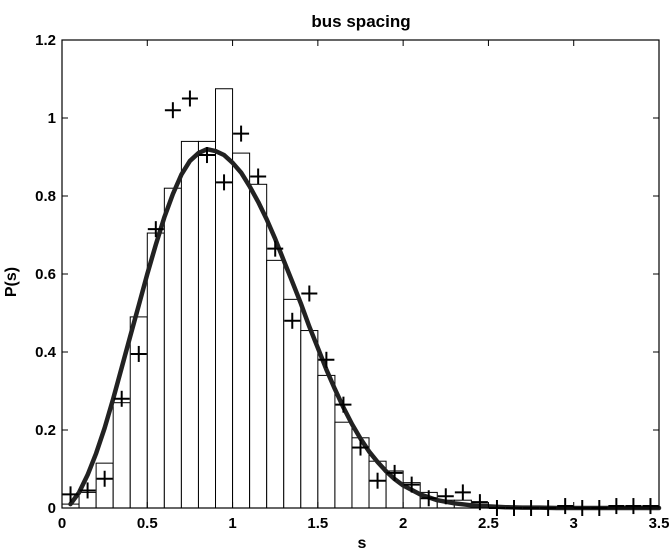 This screenshot has width=669, height=552. What do you see at coordinates (52, 118) in the screenshot?
I see `y-tick-label: 1` at bounding box center [52, 118].